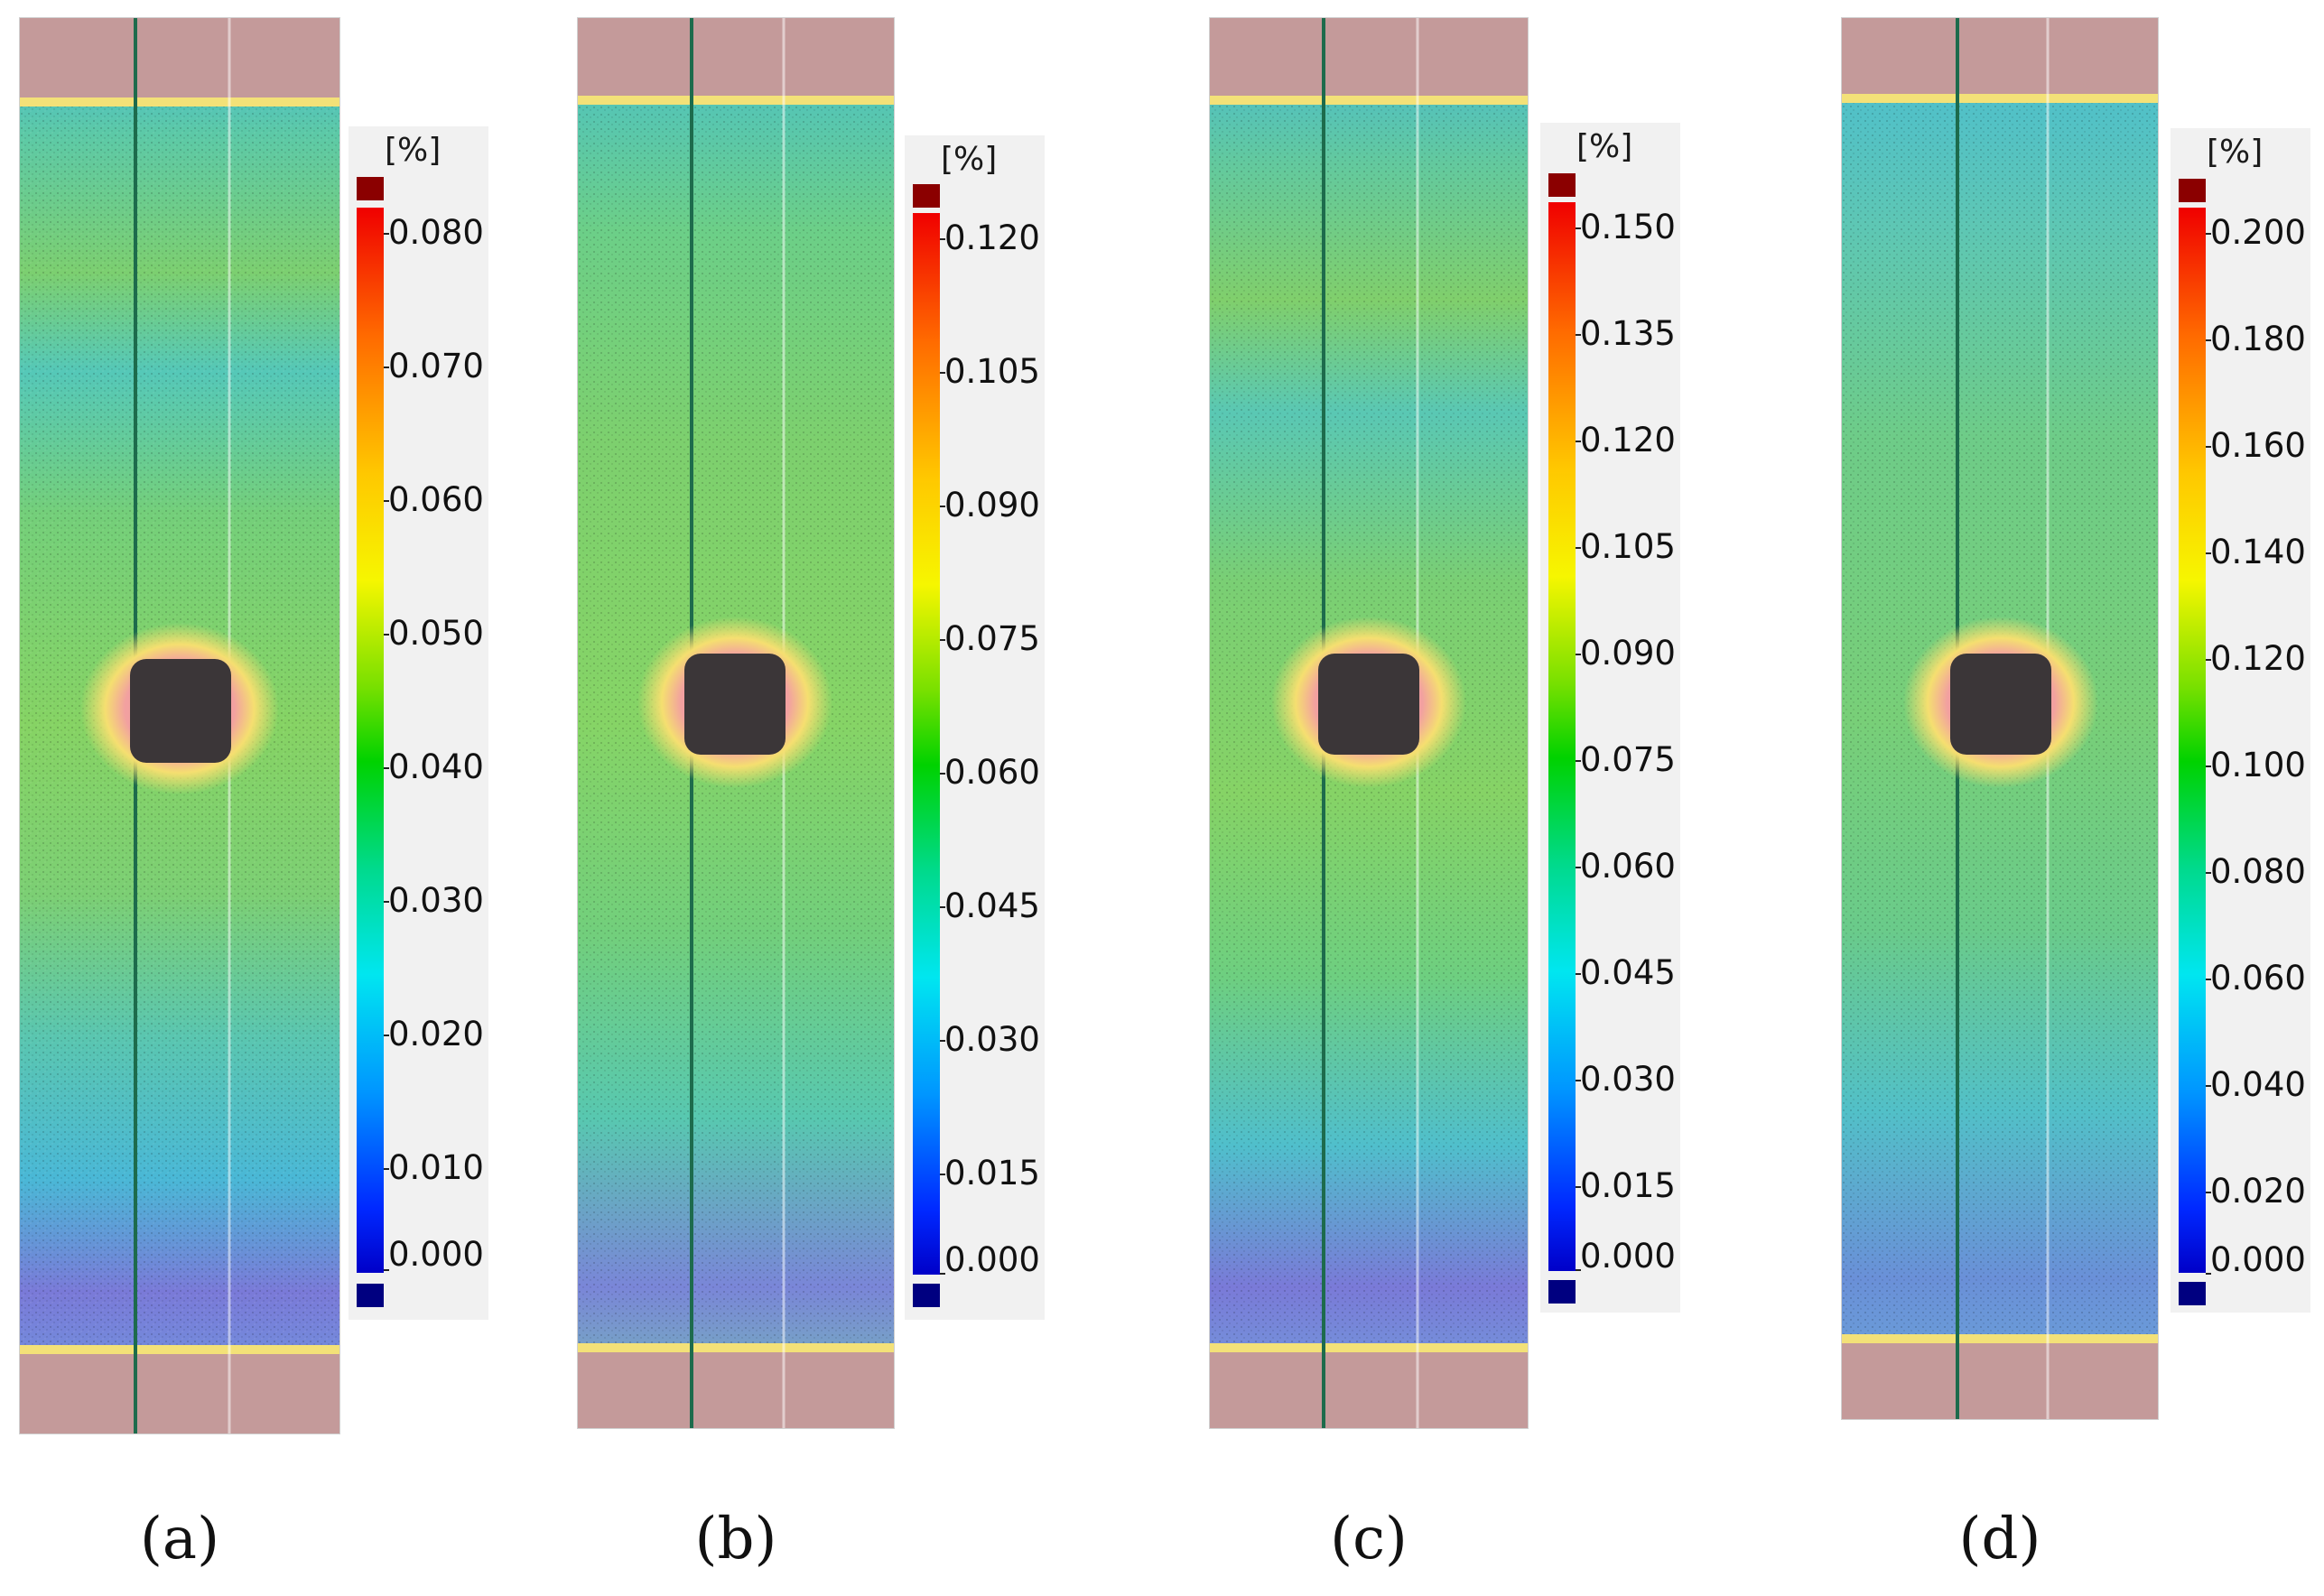 The height and width of the screenshot is (1596, 2324). I want to click on panel-caption-b: (b), so click(735, 1540).